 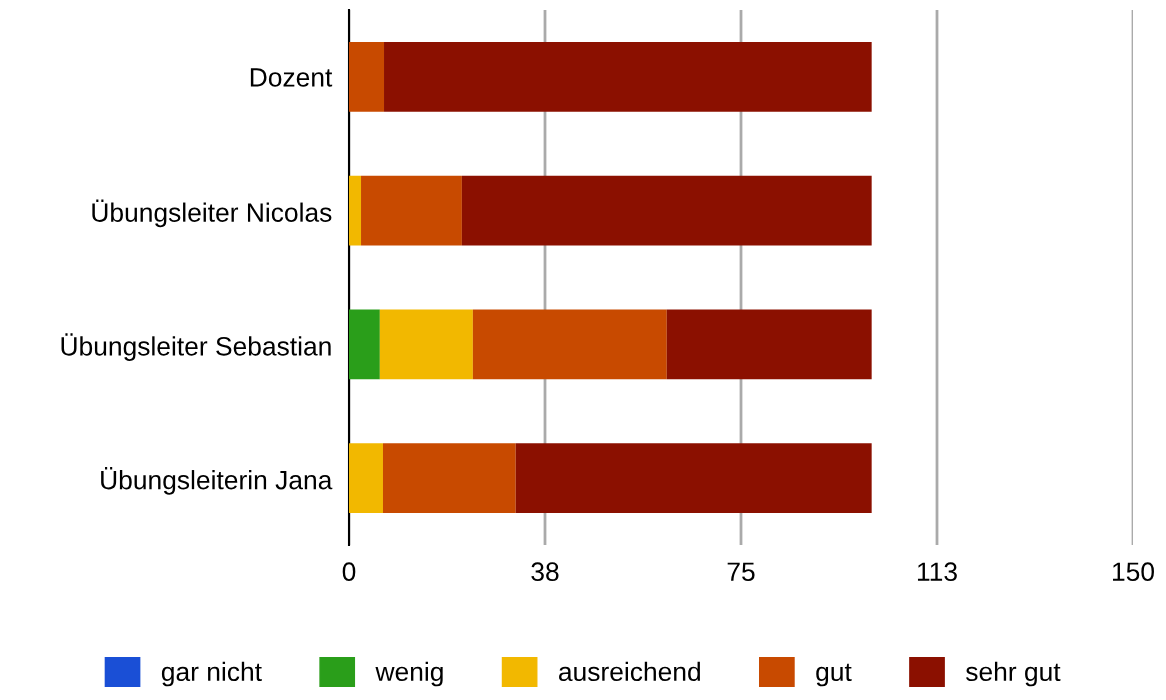 I want to click on legend-label: wenig, so click(x=409, y=674).